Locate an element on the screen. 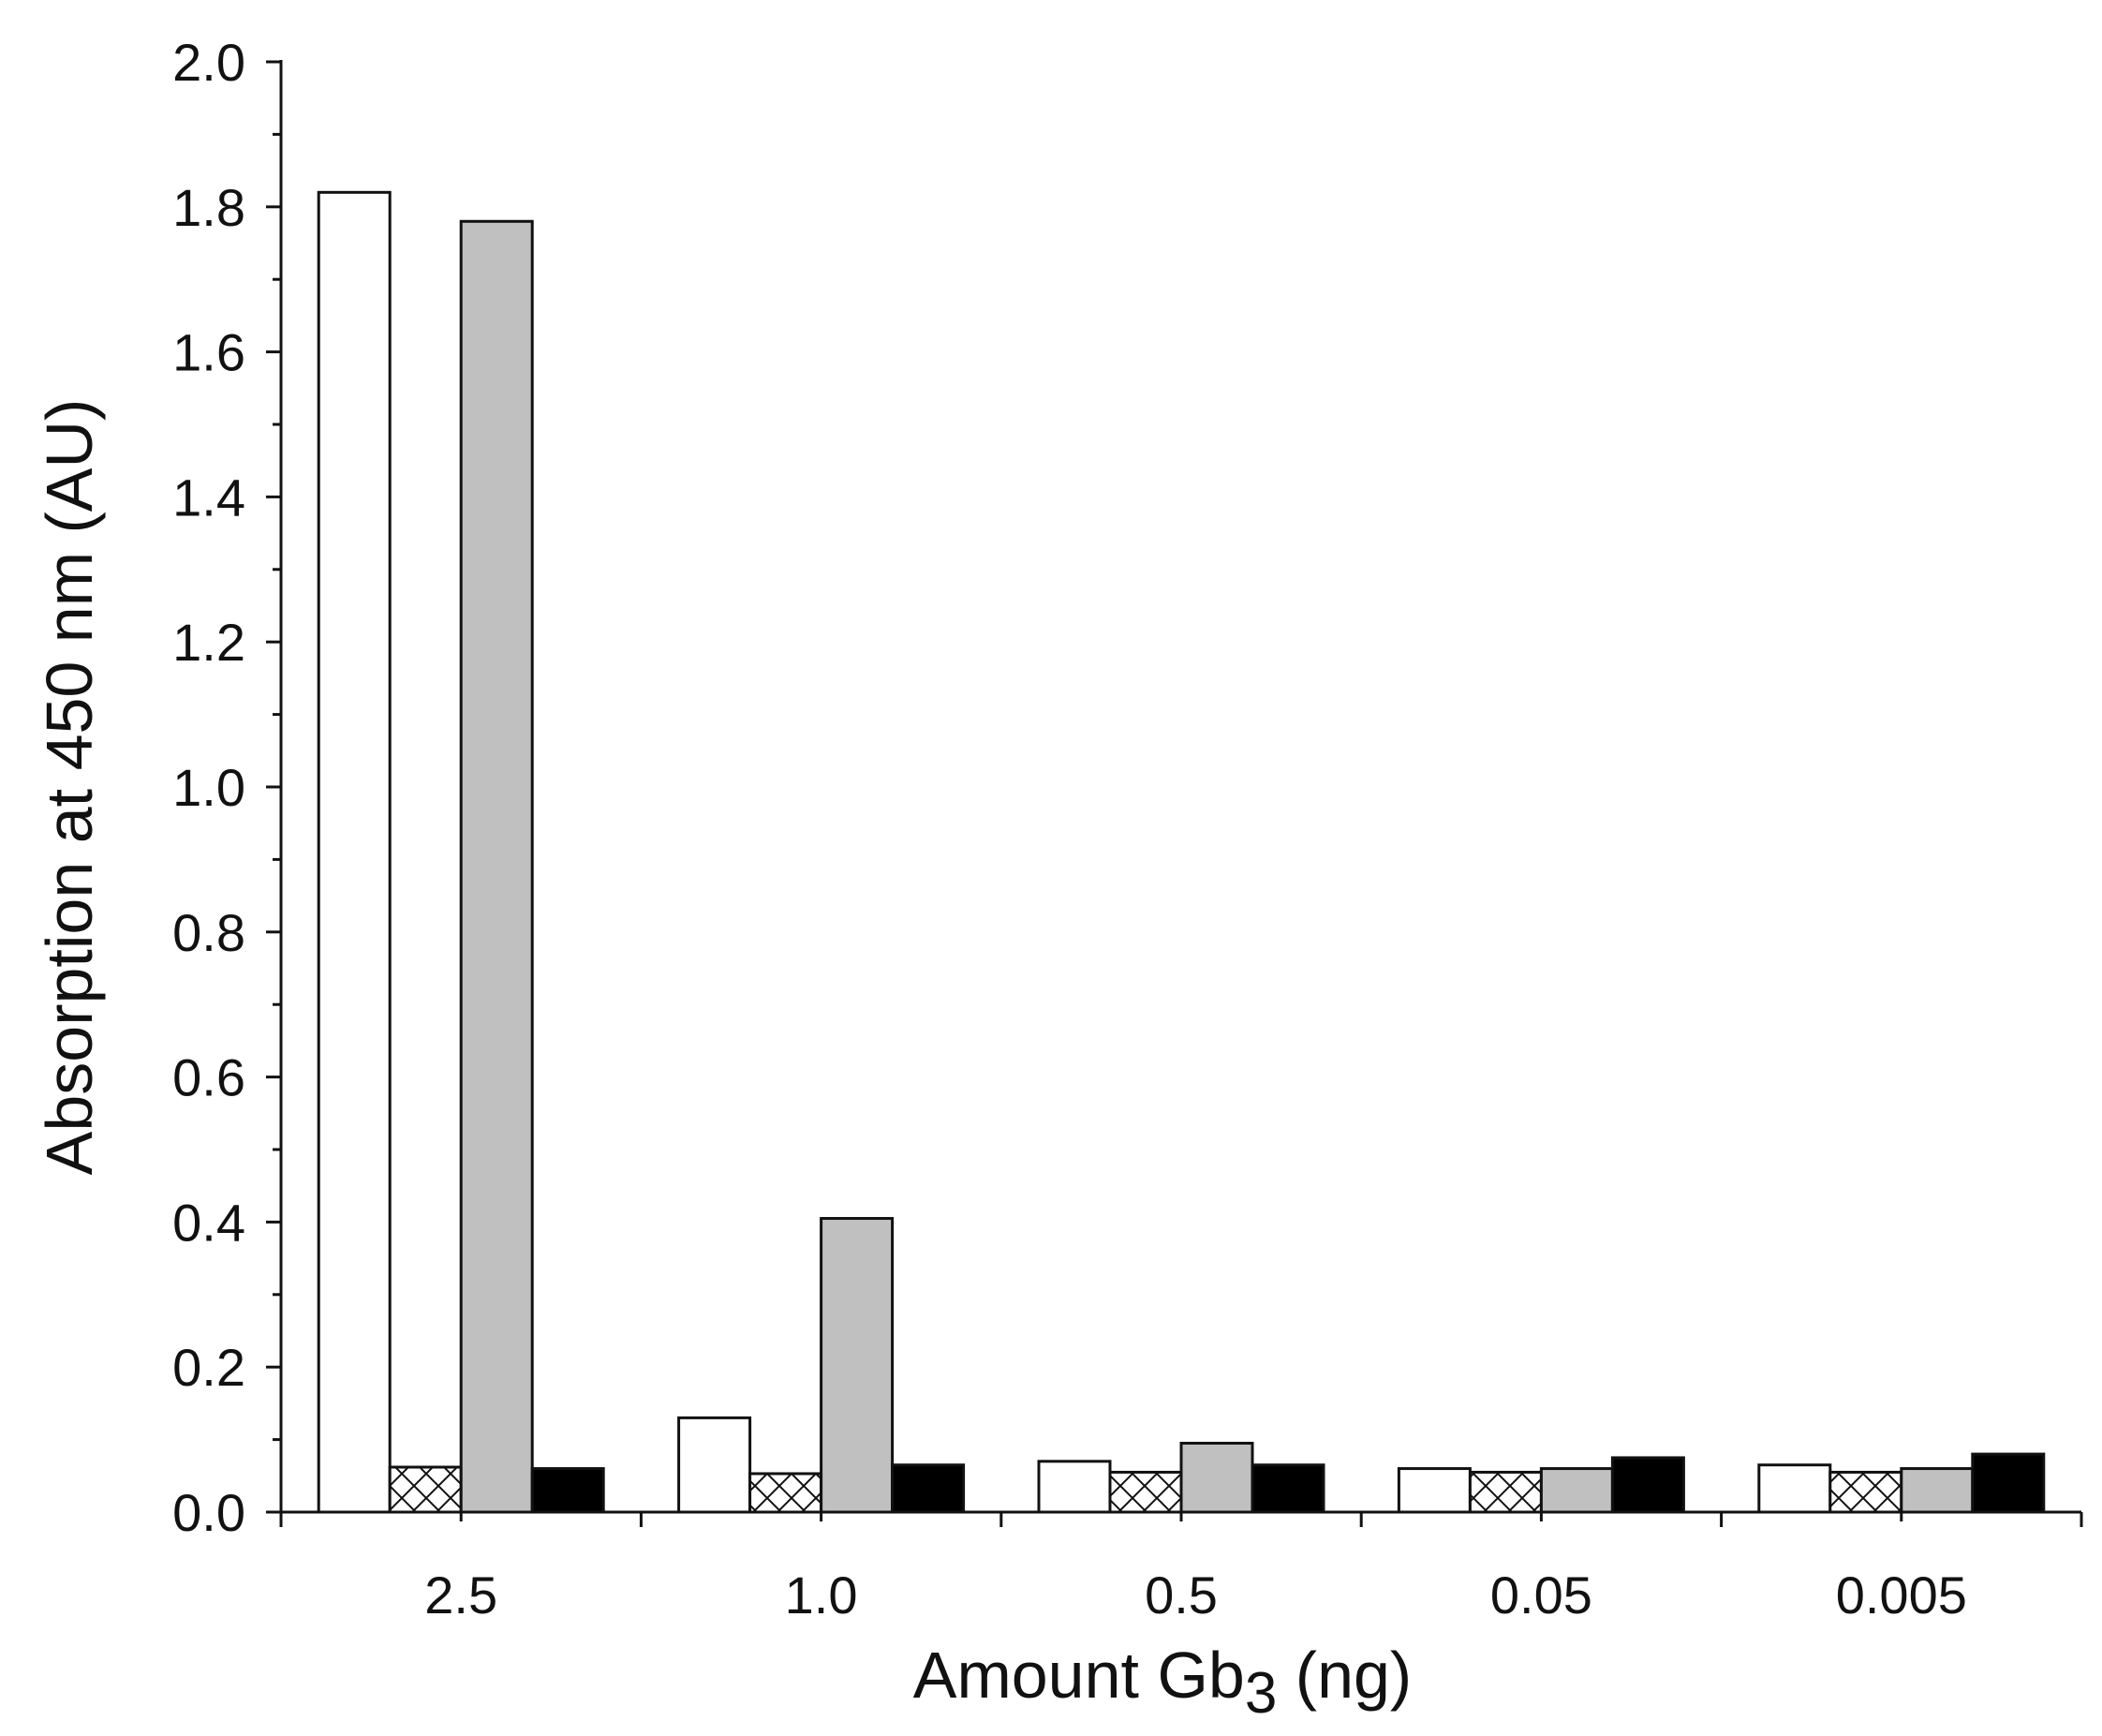 This screenshot has height=1736, width=2102. x-tick-label: 0.5 is located at coordinates (1181, 1595).